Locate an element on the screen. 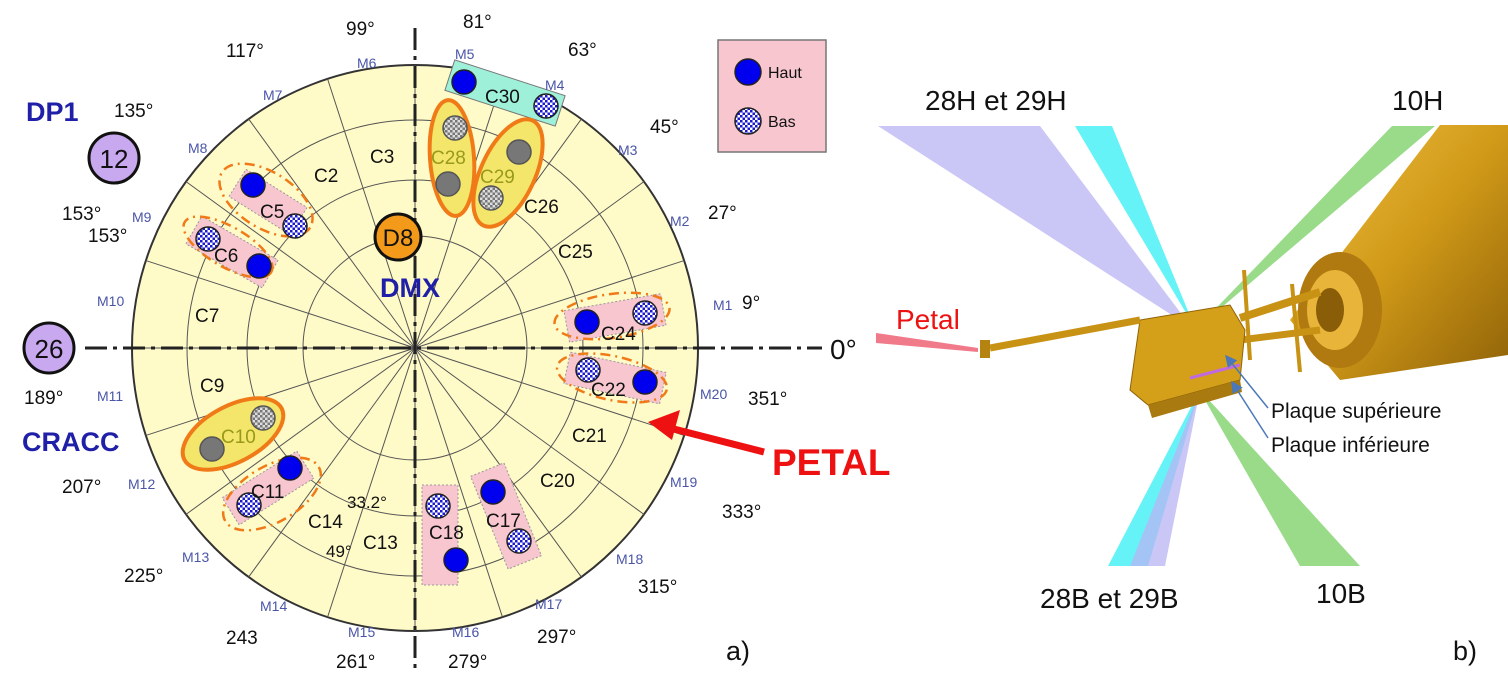 The height and width of the screenshot is (693, 1508). cell-c18: C18 is located at coordinates (446, 533).